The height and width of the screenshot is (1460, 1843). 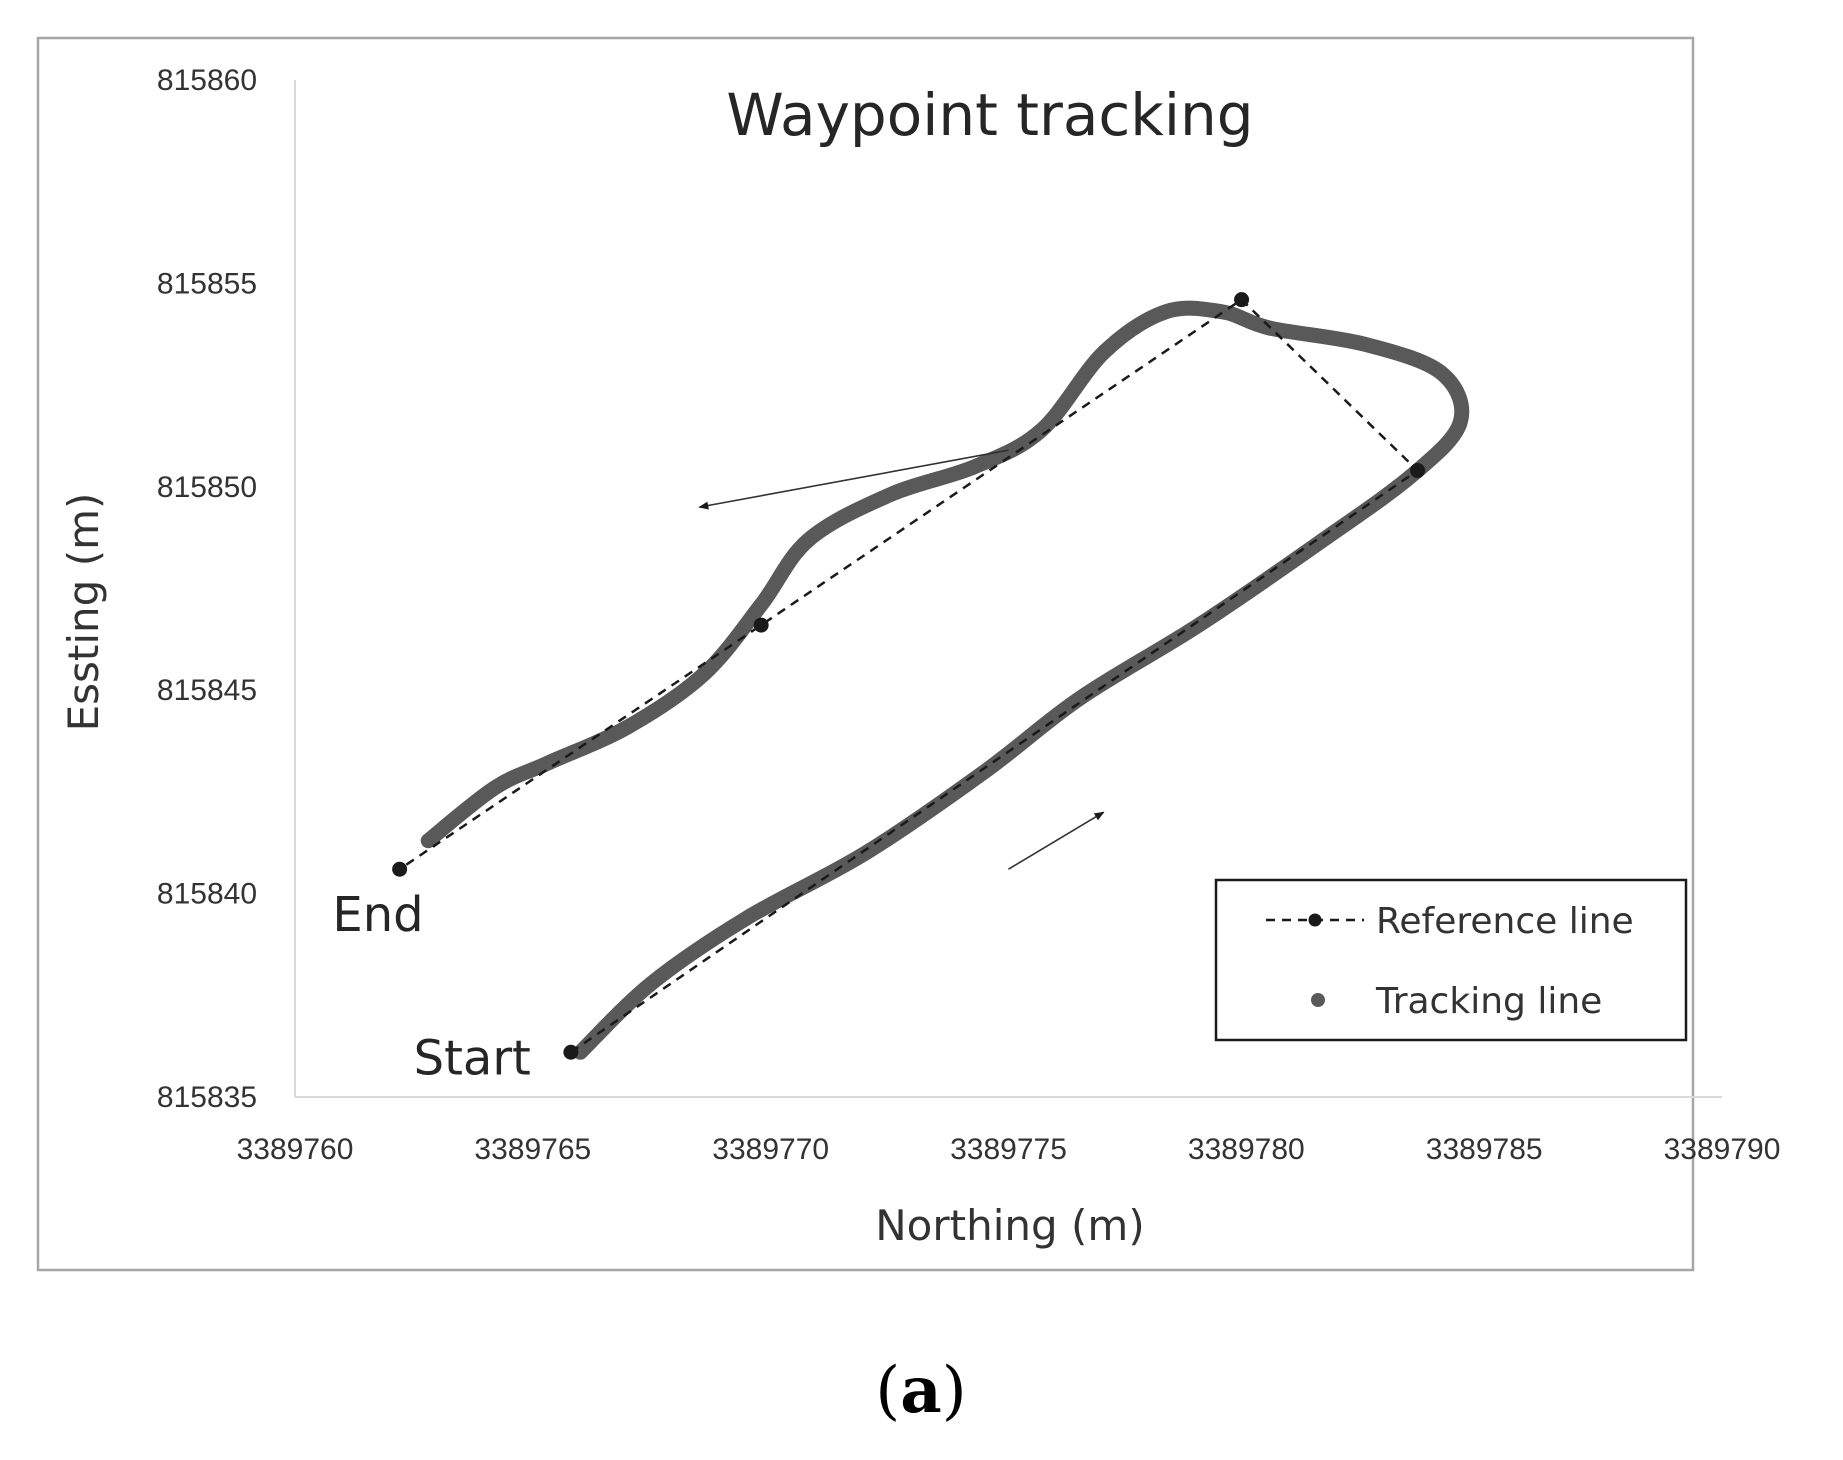 I want to click on x-axis-title: Northing (m), so click(x=1009, y=1225).